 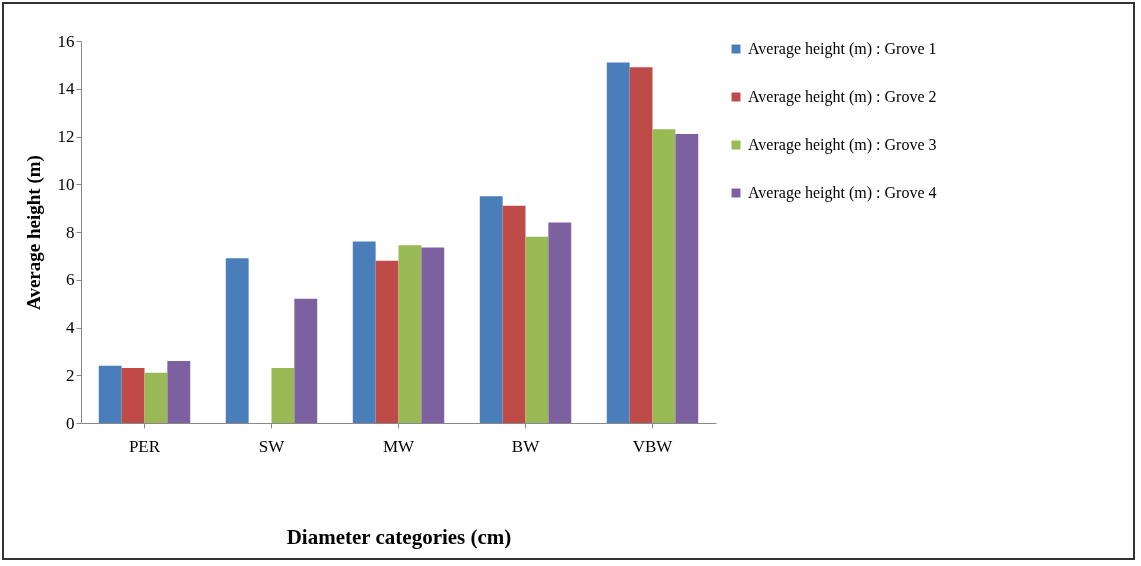 What do you see at coordinates (66, 184) in the screenshot?
I see `y-tick-label: 10` at bounding box center [66, 184].